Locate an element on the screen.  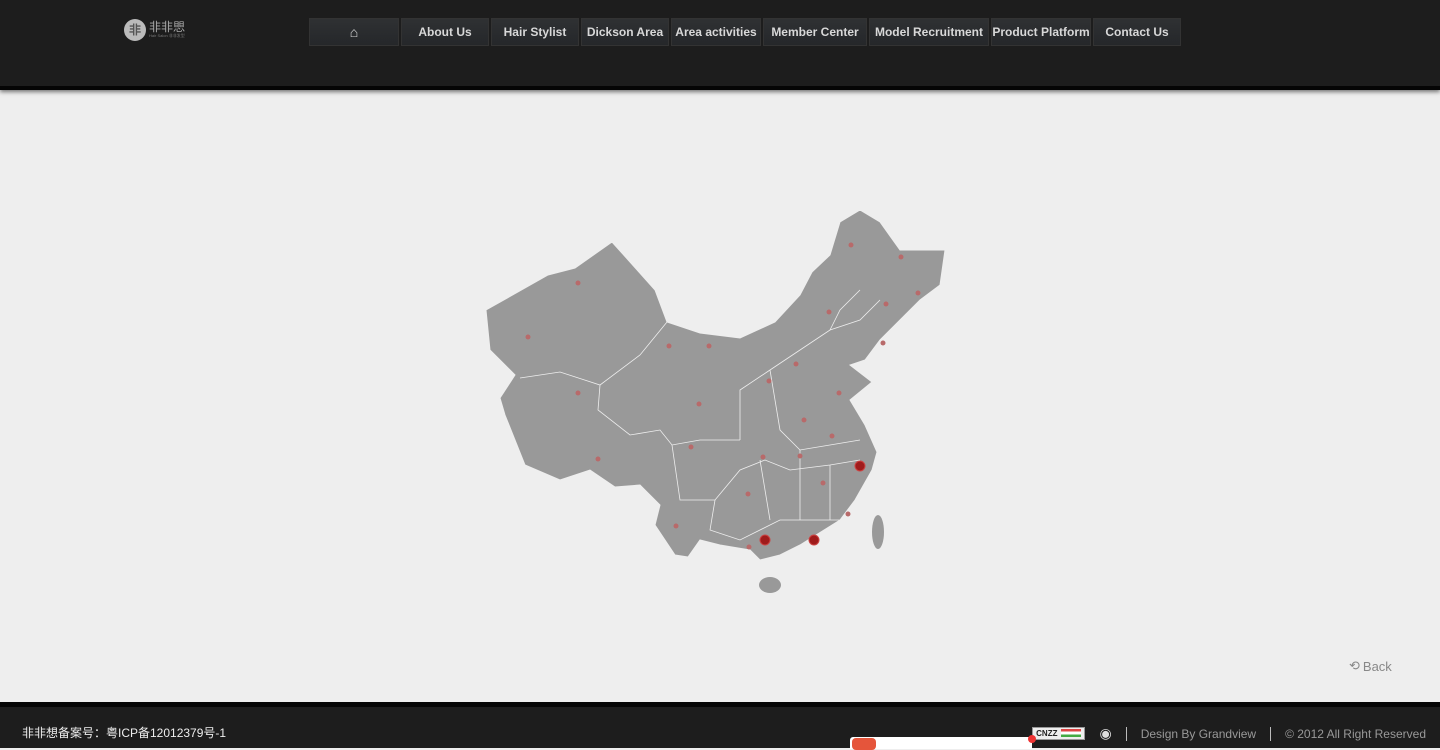
city-markers is located at coordinates (723, 396).